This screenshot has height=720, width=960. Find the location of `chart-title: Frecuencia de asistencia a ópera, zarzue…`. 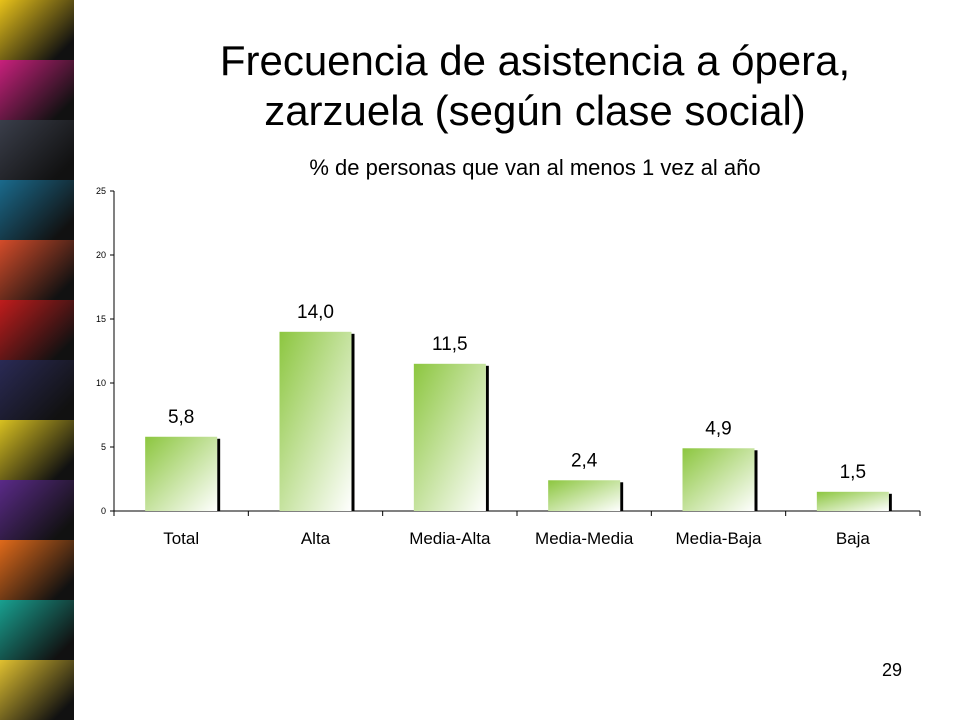

chart-title: Frecuencia de asistencia a ópera, zarzue… is located at coordinates (535, 86).